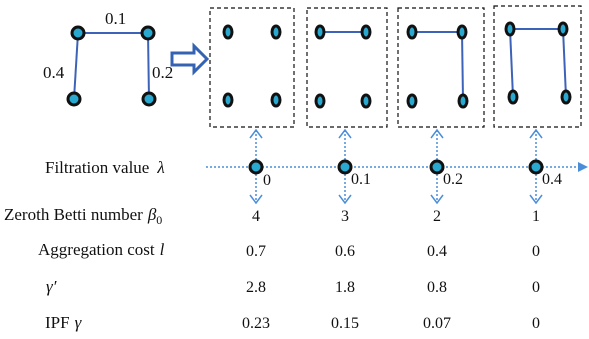 The image size is (589, 339). What do you see at coordinates (453, 179) in the screenshot?
I see `axis-tick-label: 0.2` at bounding box center [453, 179].